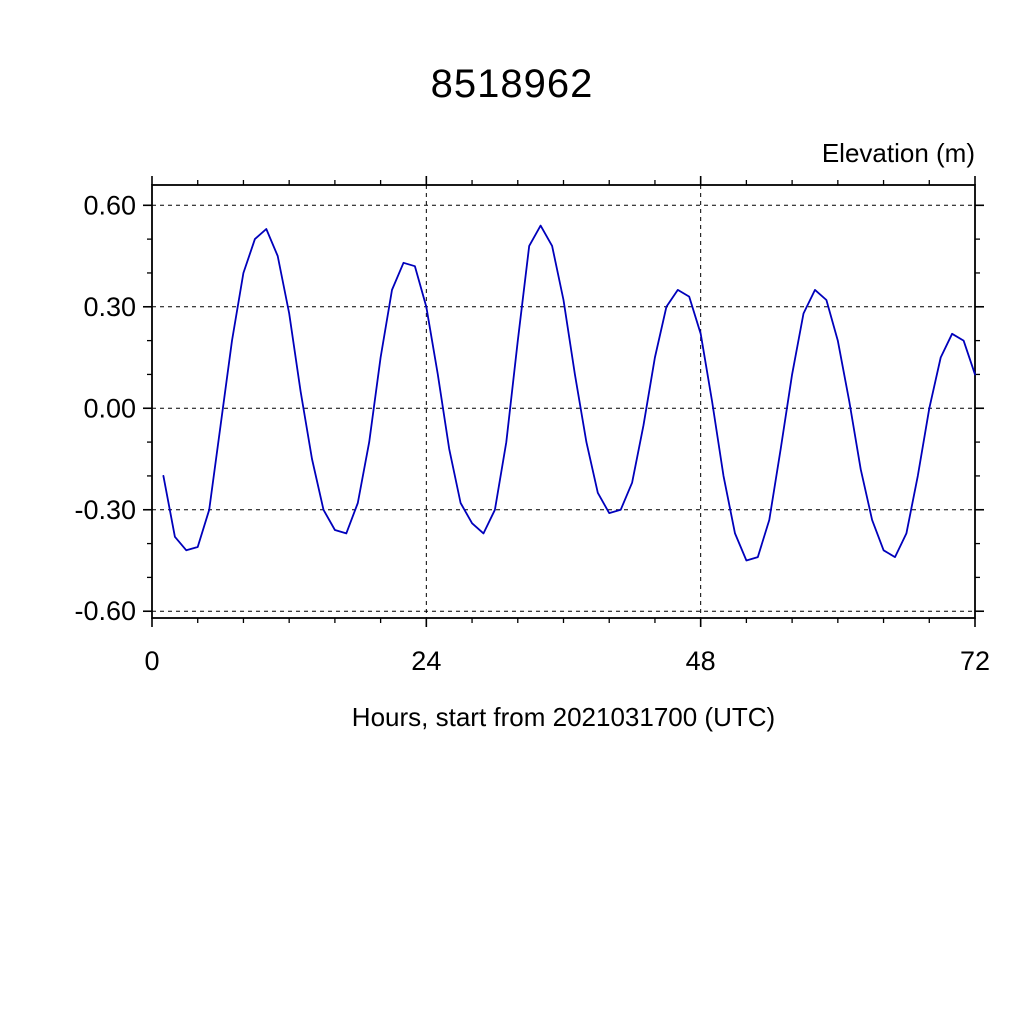 The image size is (1024, 1024). Describe the element at coordinates (105, 510) in the screenshot. I see `y-tick-label: -0.30` at that location.